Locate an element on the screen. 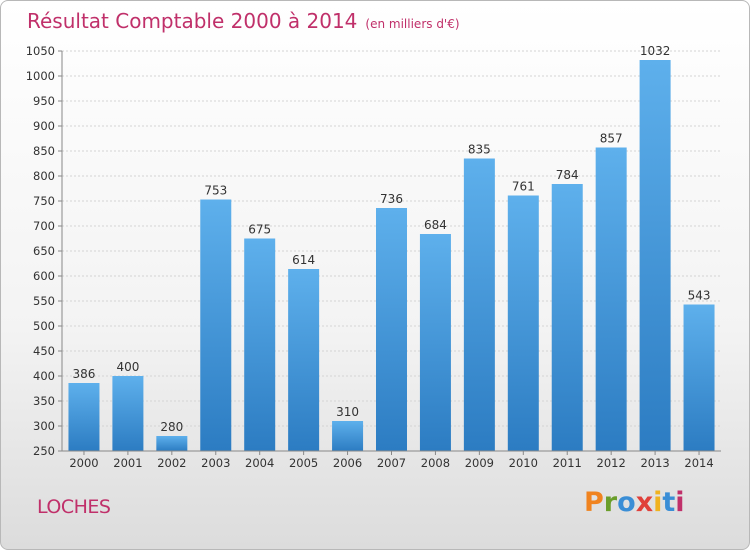  bar-value-label: 835 is located at coordinates (479, 150).